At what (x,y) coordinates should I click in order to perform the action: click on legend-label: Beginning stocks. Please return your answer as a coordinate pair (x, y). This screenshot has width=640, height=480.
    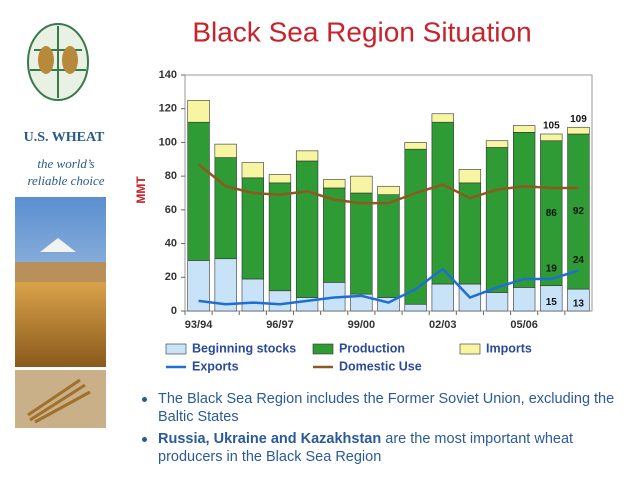
    Looking at the image, I should click on (244, 348).